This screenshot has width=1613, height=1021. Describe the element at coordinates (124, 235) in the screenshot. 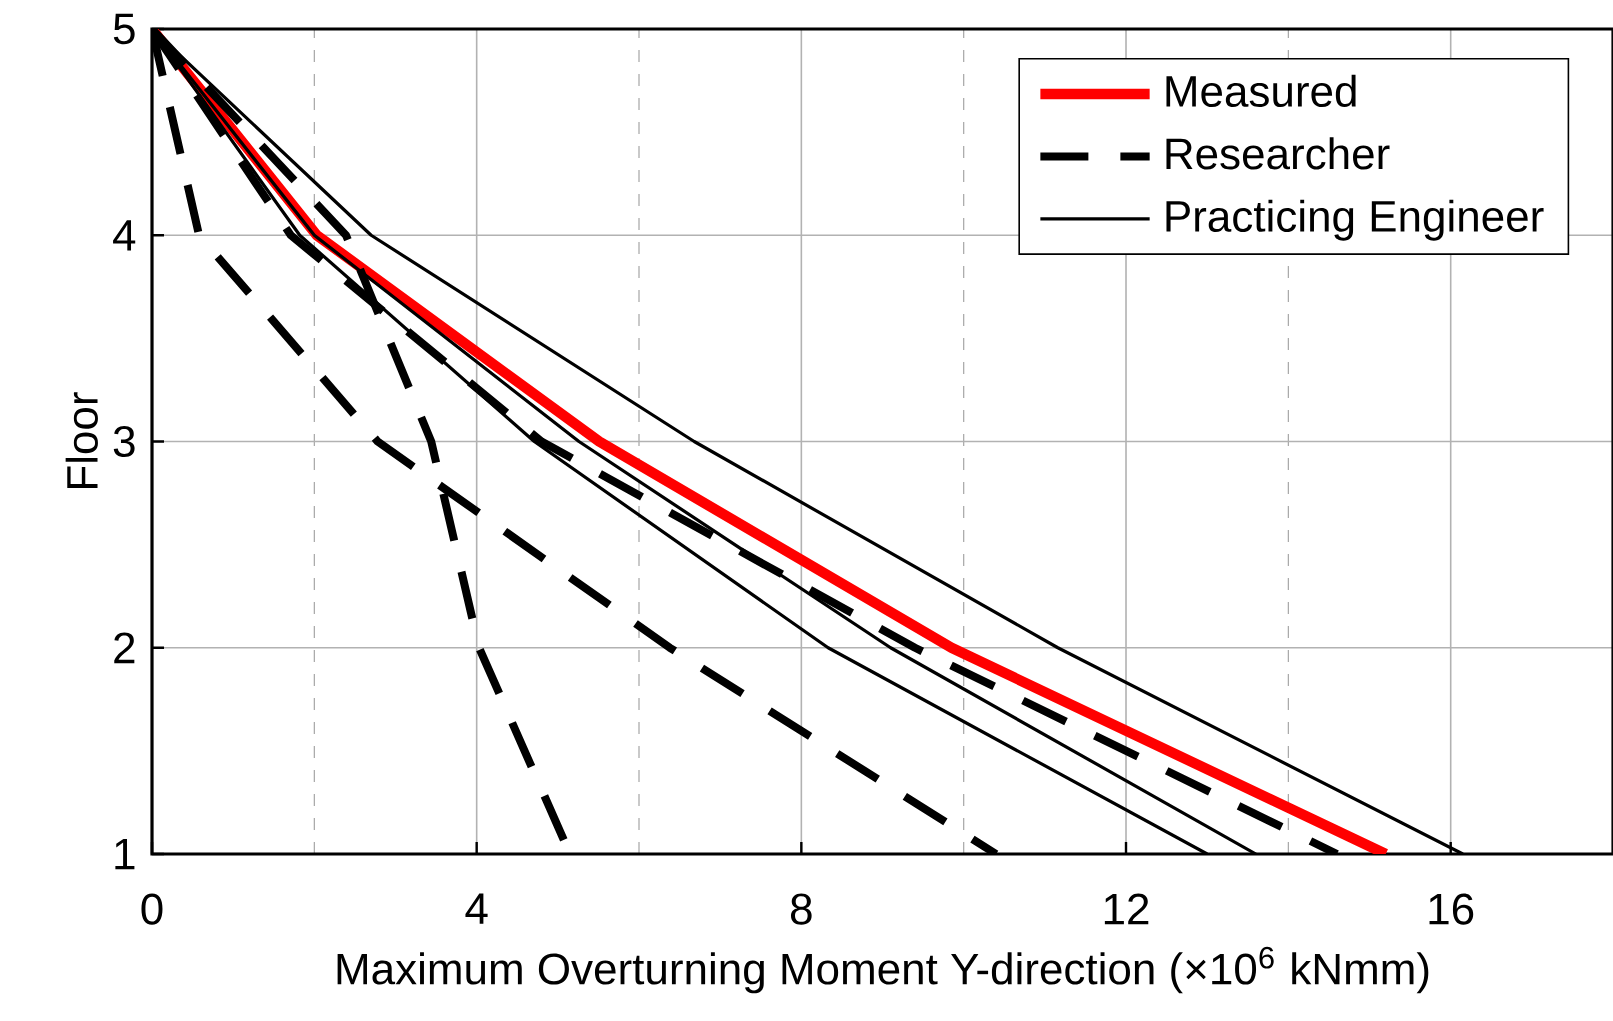

I see `y-tick-label: 4` at that location.